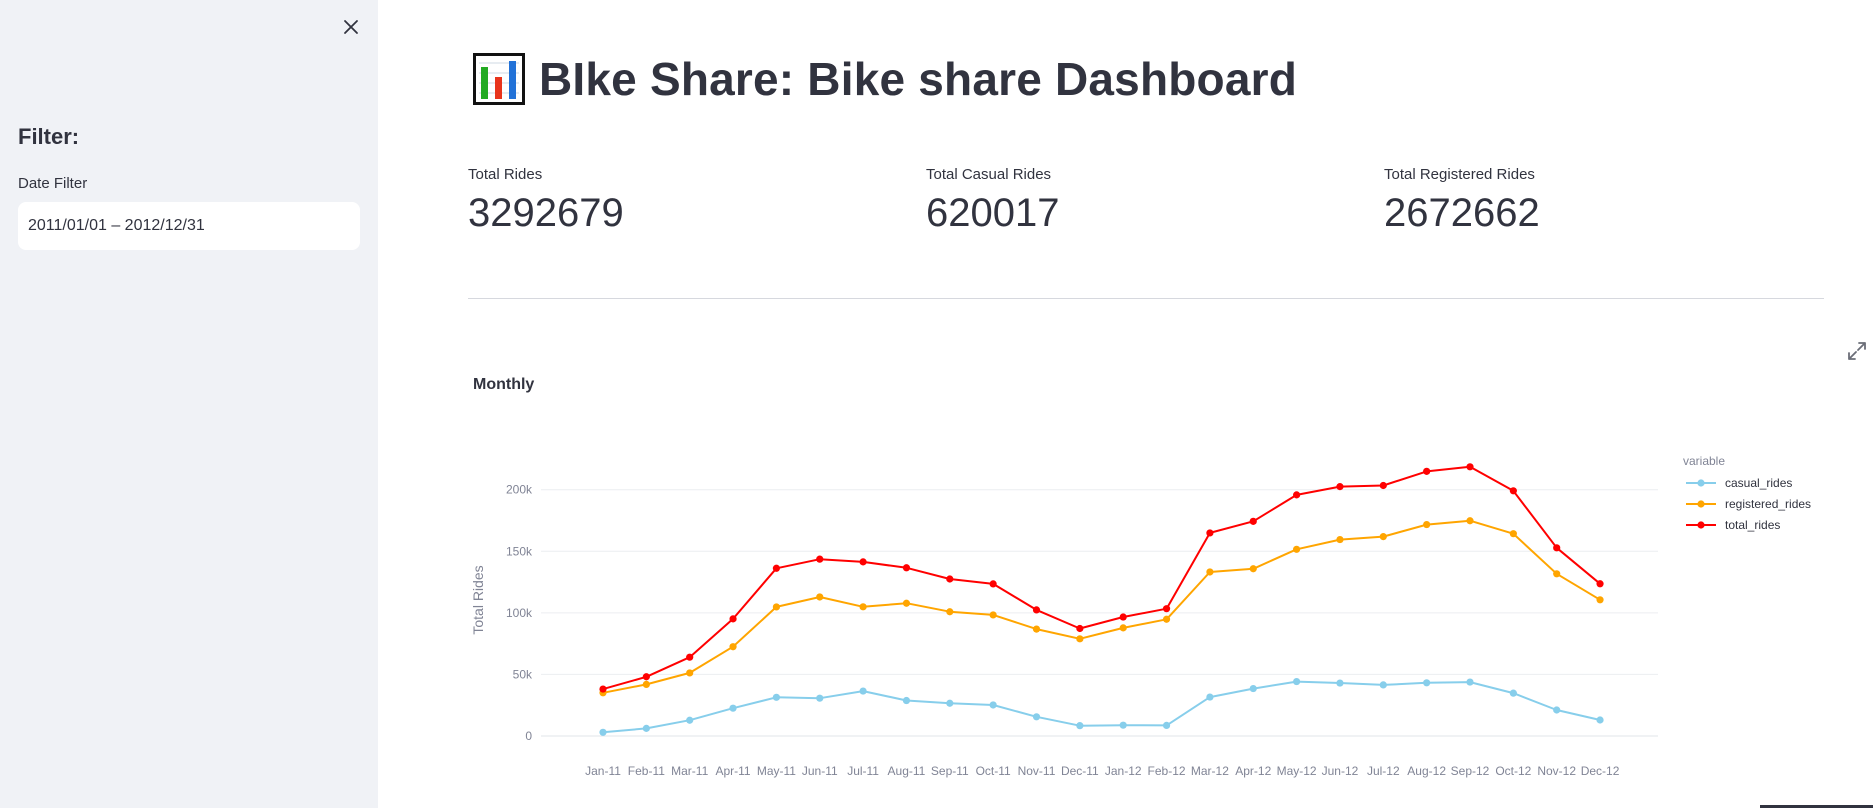 The height and width of the screenshot is (808, 1873). I want to click on legend-title: variable, so click(1704, 461).